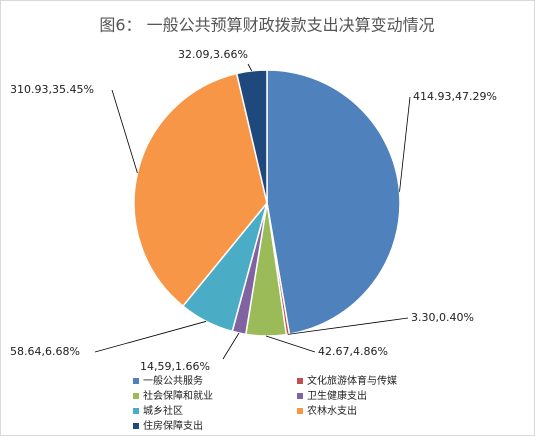 The height and width of the screenshot is (436, 535). I want to click on data-label: 414.93,47.29%, so click(455, 96).